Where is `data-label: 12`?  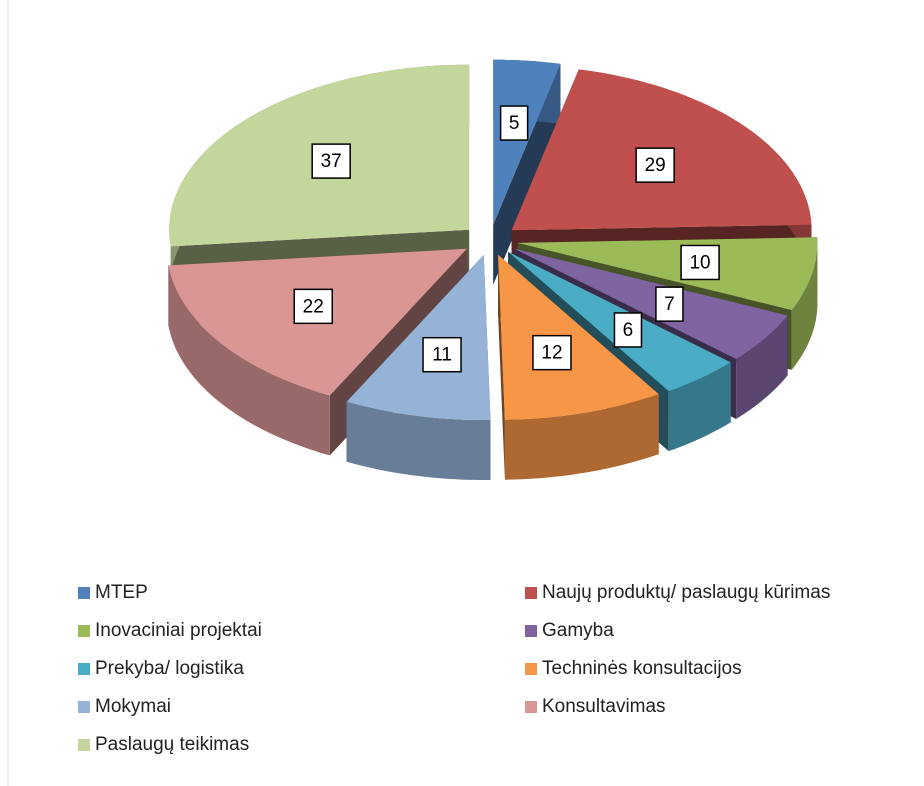 data-label: 12 is located at coordinates (551, 353).